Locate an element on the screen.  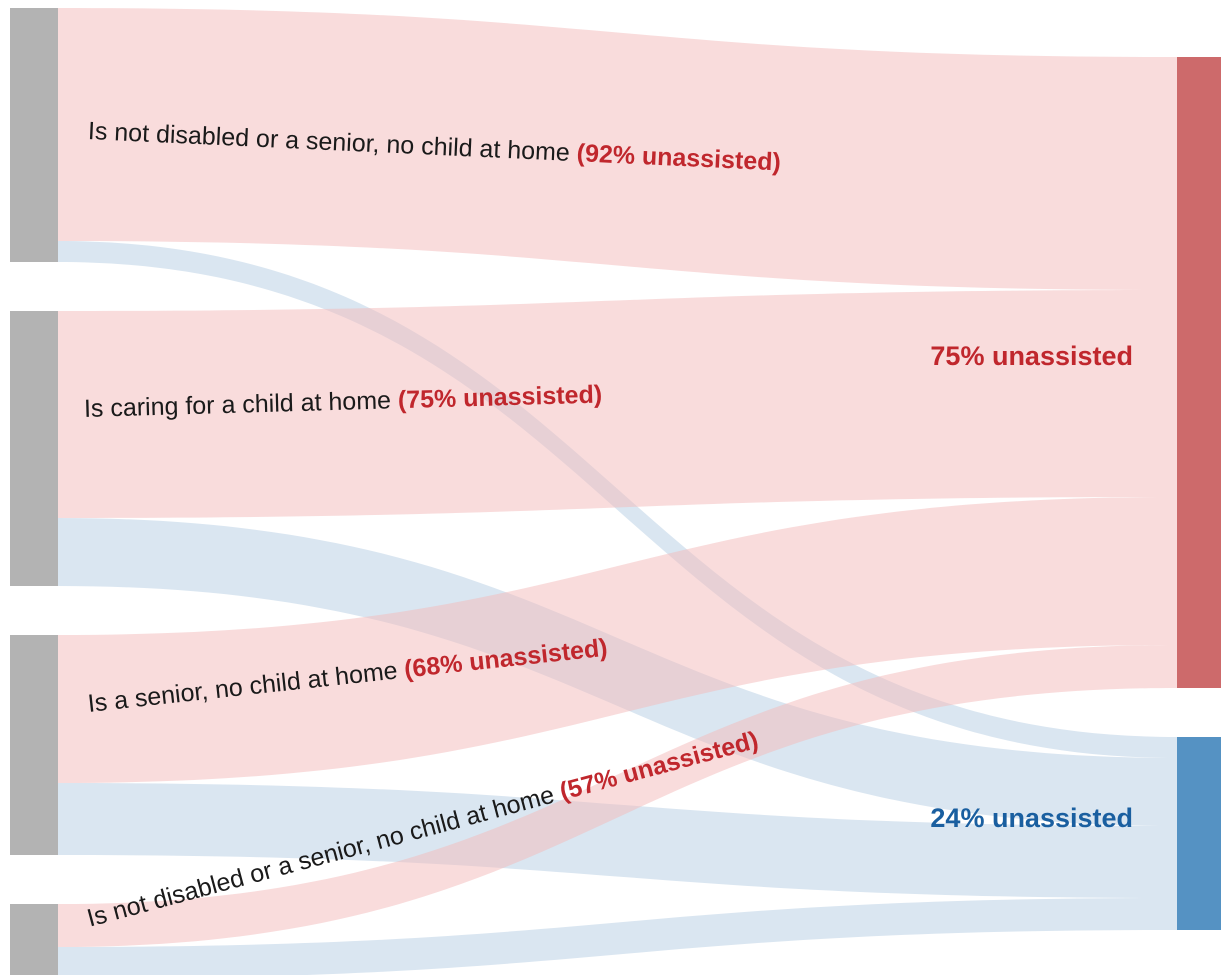
source-share: (75% unassisted) is located at coordinates (499, 397).